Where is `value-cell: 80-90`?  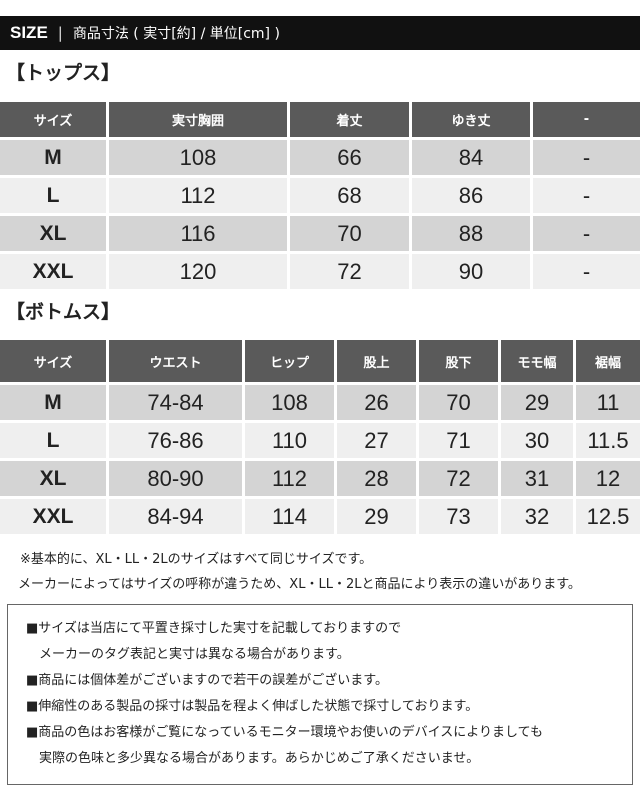 value-cell: 80-90 is located at coordinates (175, 478).